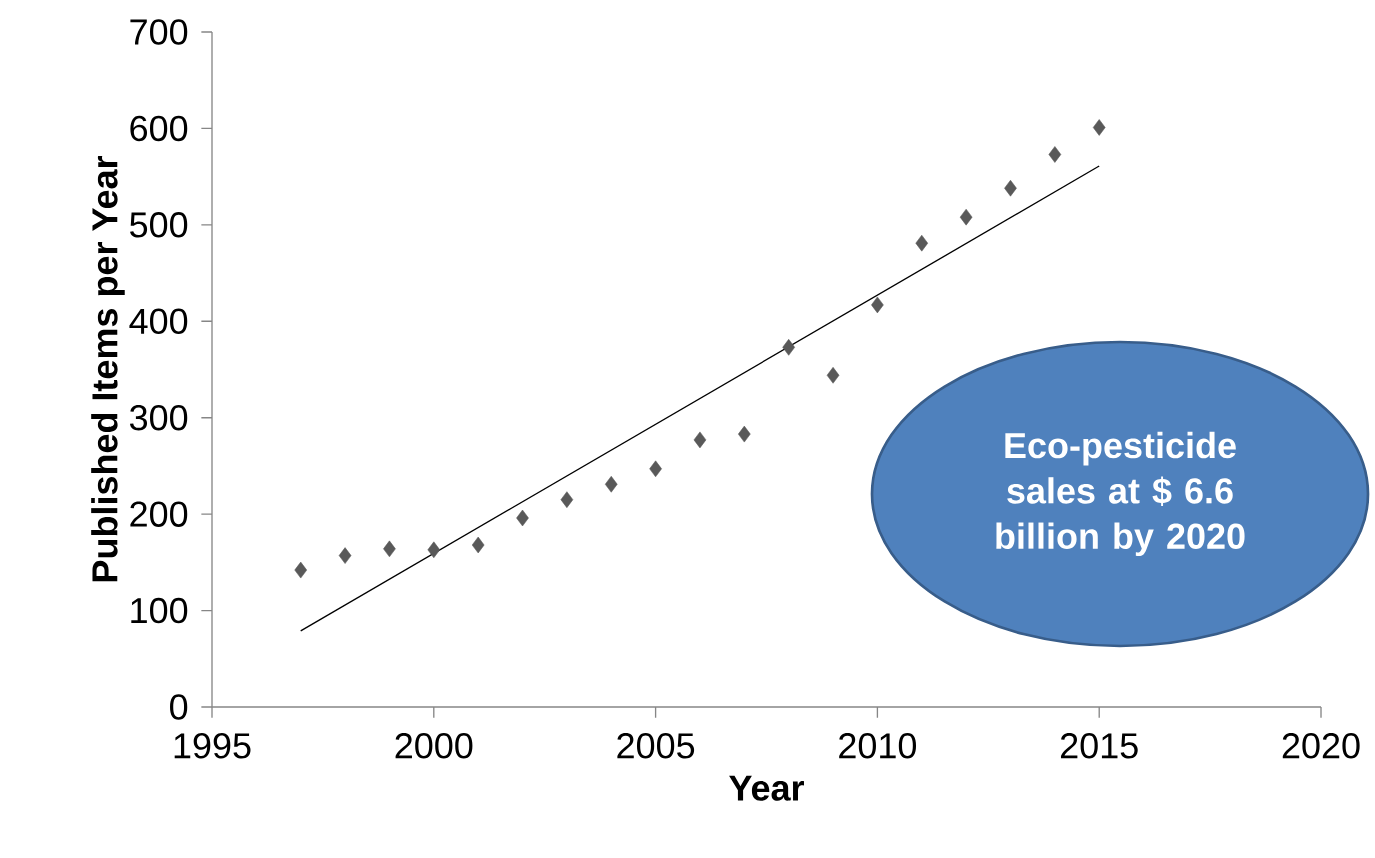 Image resolution: width=1375 pixels, height=858 pixels. I want to click on x-tick-label: 2000, so click(434, 746).